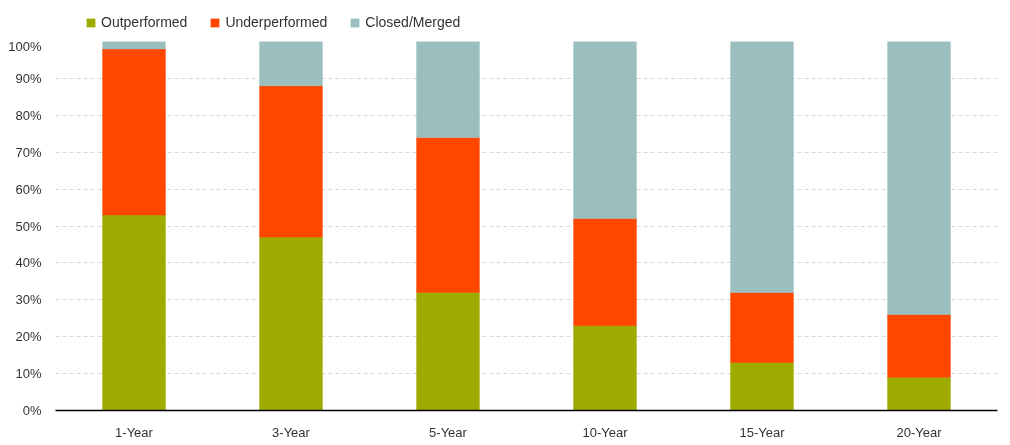 The image size is (1010, 445). I want to click on y-tick-label: 30%, so click(28, 300).